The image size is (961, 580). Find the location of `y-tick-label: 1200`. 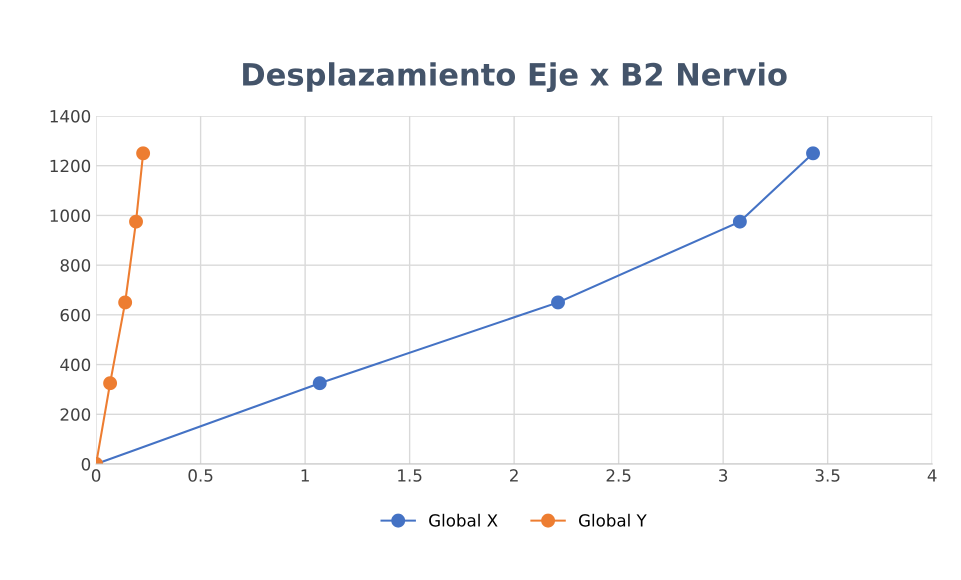

y-tick-label: 1200 is located at coordinates (70, 166).